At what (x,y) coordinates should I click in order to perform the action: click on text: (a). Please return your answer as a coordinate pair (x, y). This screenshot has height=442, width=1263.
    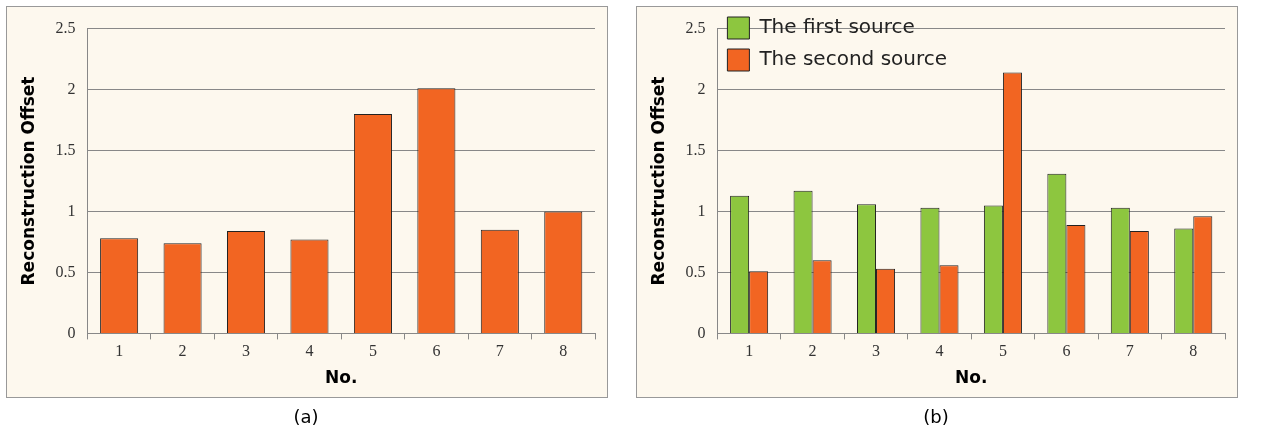
    Looking at the image, I should click on (306, 416).